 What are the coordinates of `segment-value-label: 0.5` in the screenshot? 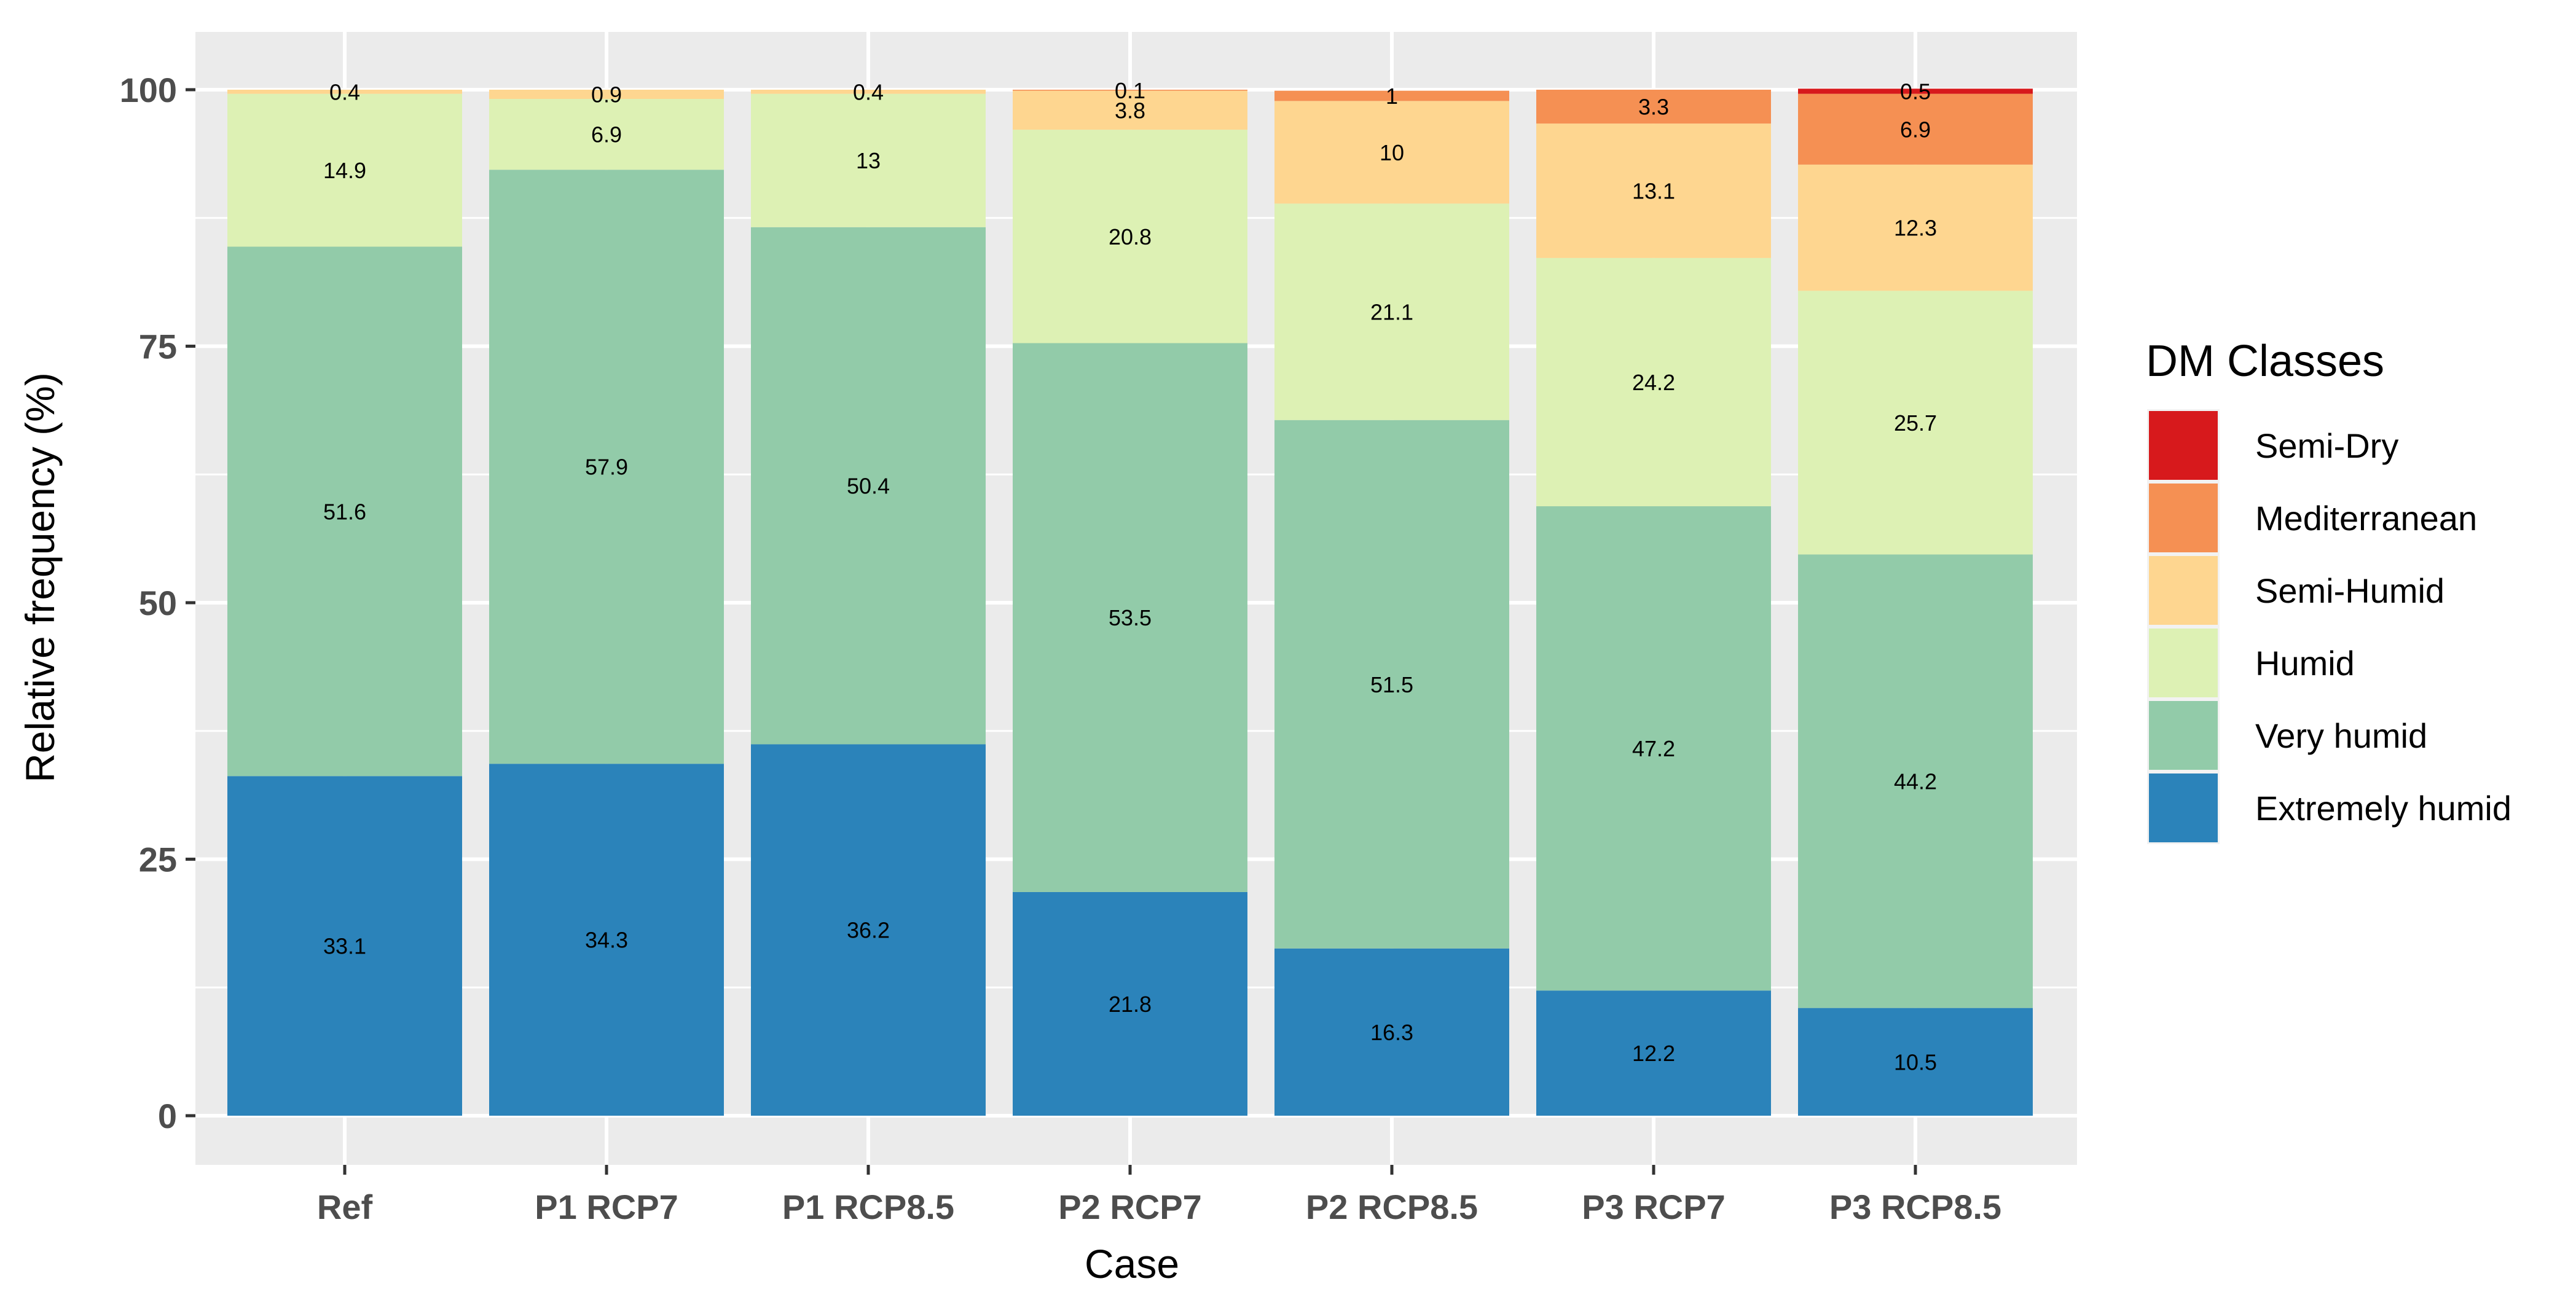 It's located at (1915, 91).